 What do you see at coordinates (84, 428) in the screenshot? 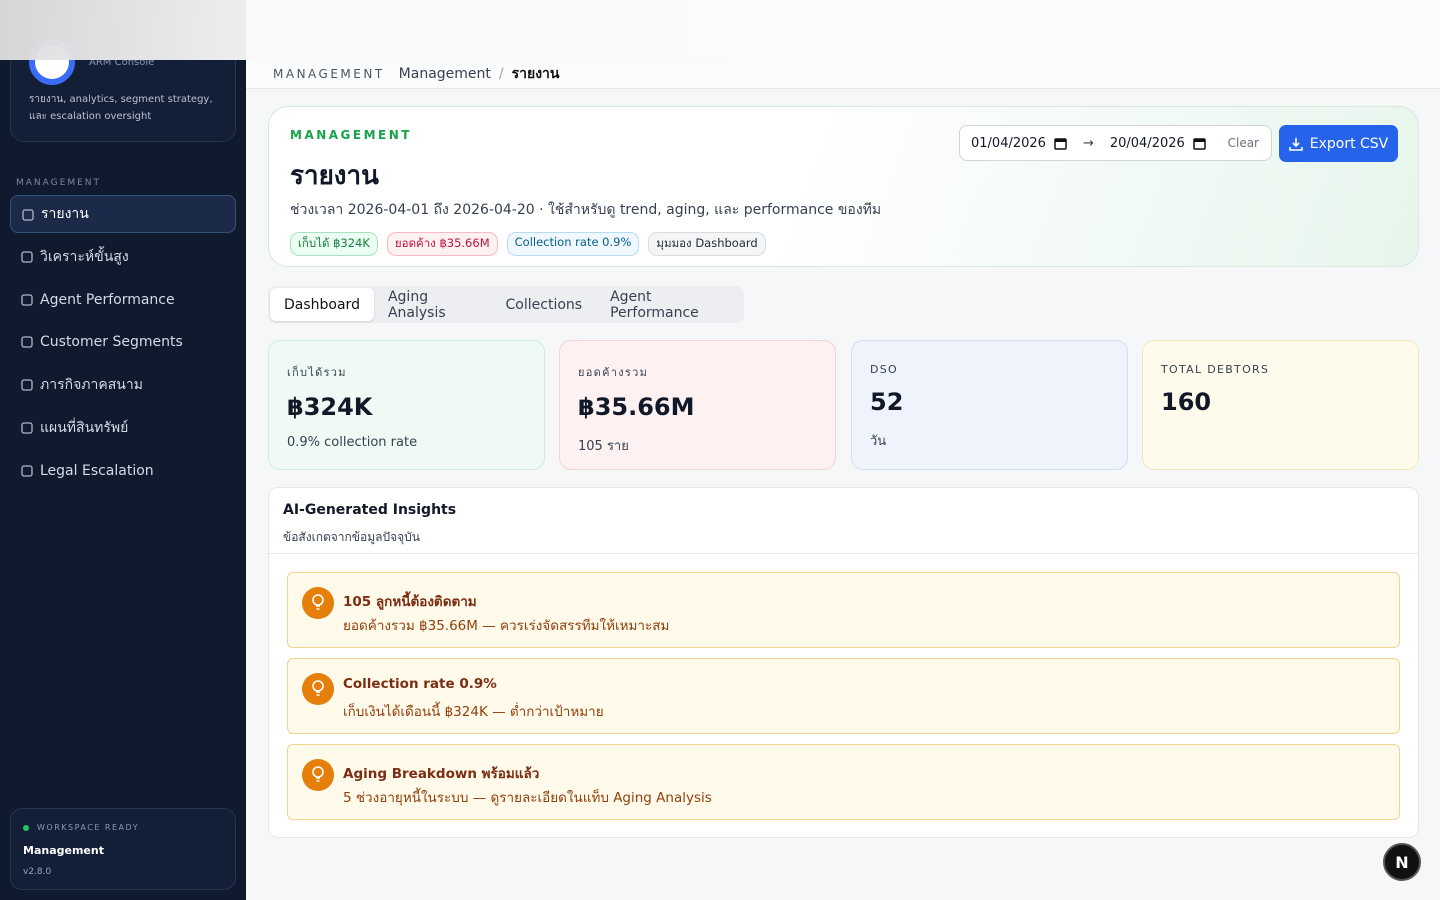
I see `nav-label: แผนที่สินทรัพย์` at bounding box center [84, 428].